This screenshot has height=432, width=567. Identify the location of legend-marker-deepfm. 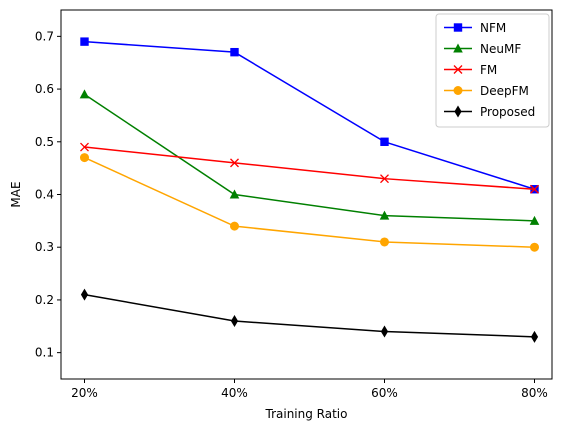
(458, 90).